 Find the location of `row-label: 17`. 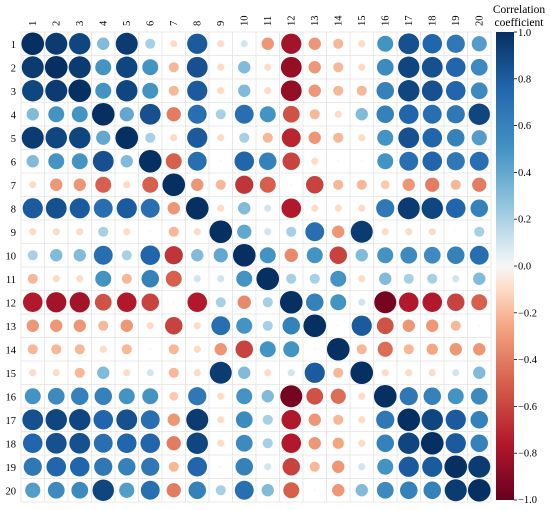

row-label: 17 is located at coordinates (11, 421).